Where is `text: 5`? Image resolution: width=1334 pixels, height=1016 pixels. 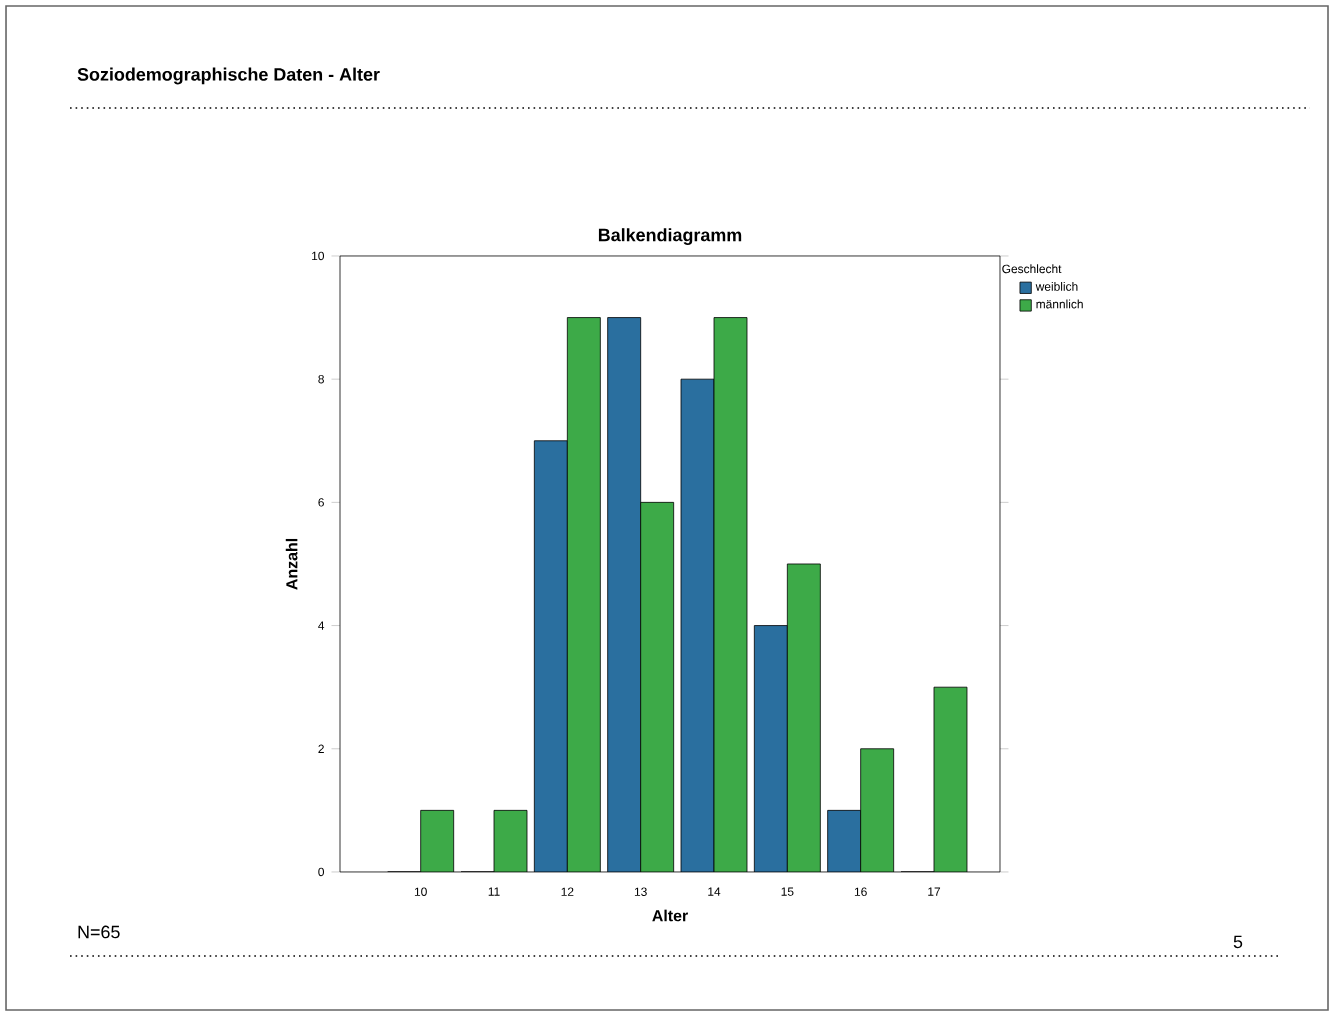 text: 5 is located at coordinates (1238, 942).